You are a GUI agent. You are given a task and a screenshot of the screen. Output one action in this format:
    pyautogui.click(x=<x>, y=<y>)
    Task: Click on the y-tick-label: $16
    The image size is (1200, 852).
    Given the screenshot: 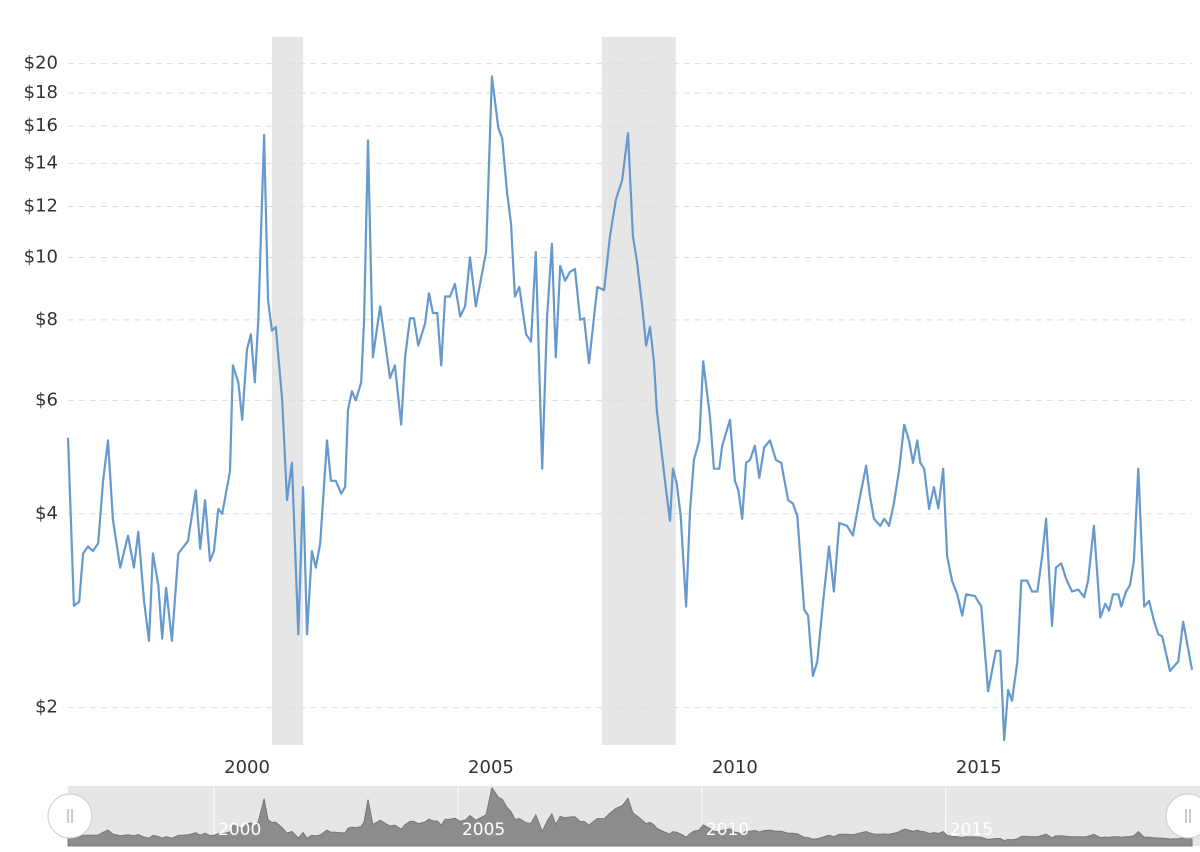 What is the action you would take?
    pyautogui.click(x=41, y=125)
    